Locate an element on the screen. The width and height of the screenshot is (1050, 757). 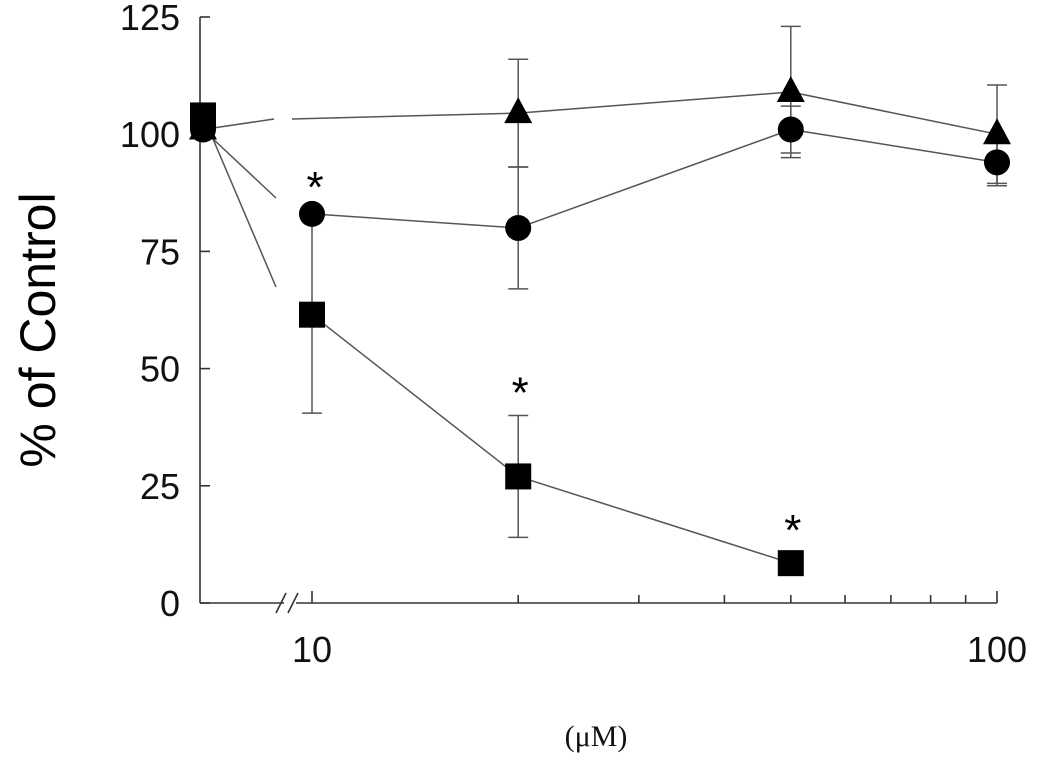
y-axis-label: % of Control is located at coordinates (38, 329).